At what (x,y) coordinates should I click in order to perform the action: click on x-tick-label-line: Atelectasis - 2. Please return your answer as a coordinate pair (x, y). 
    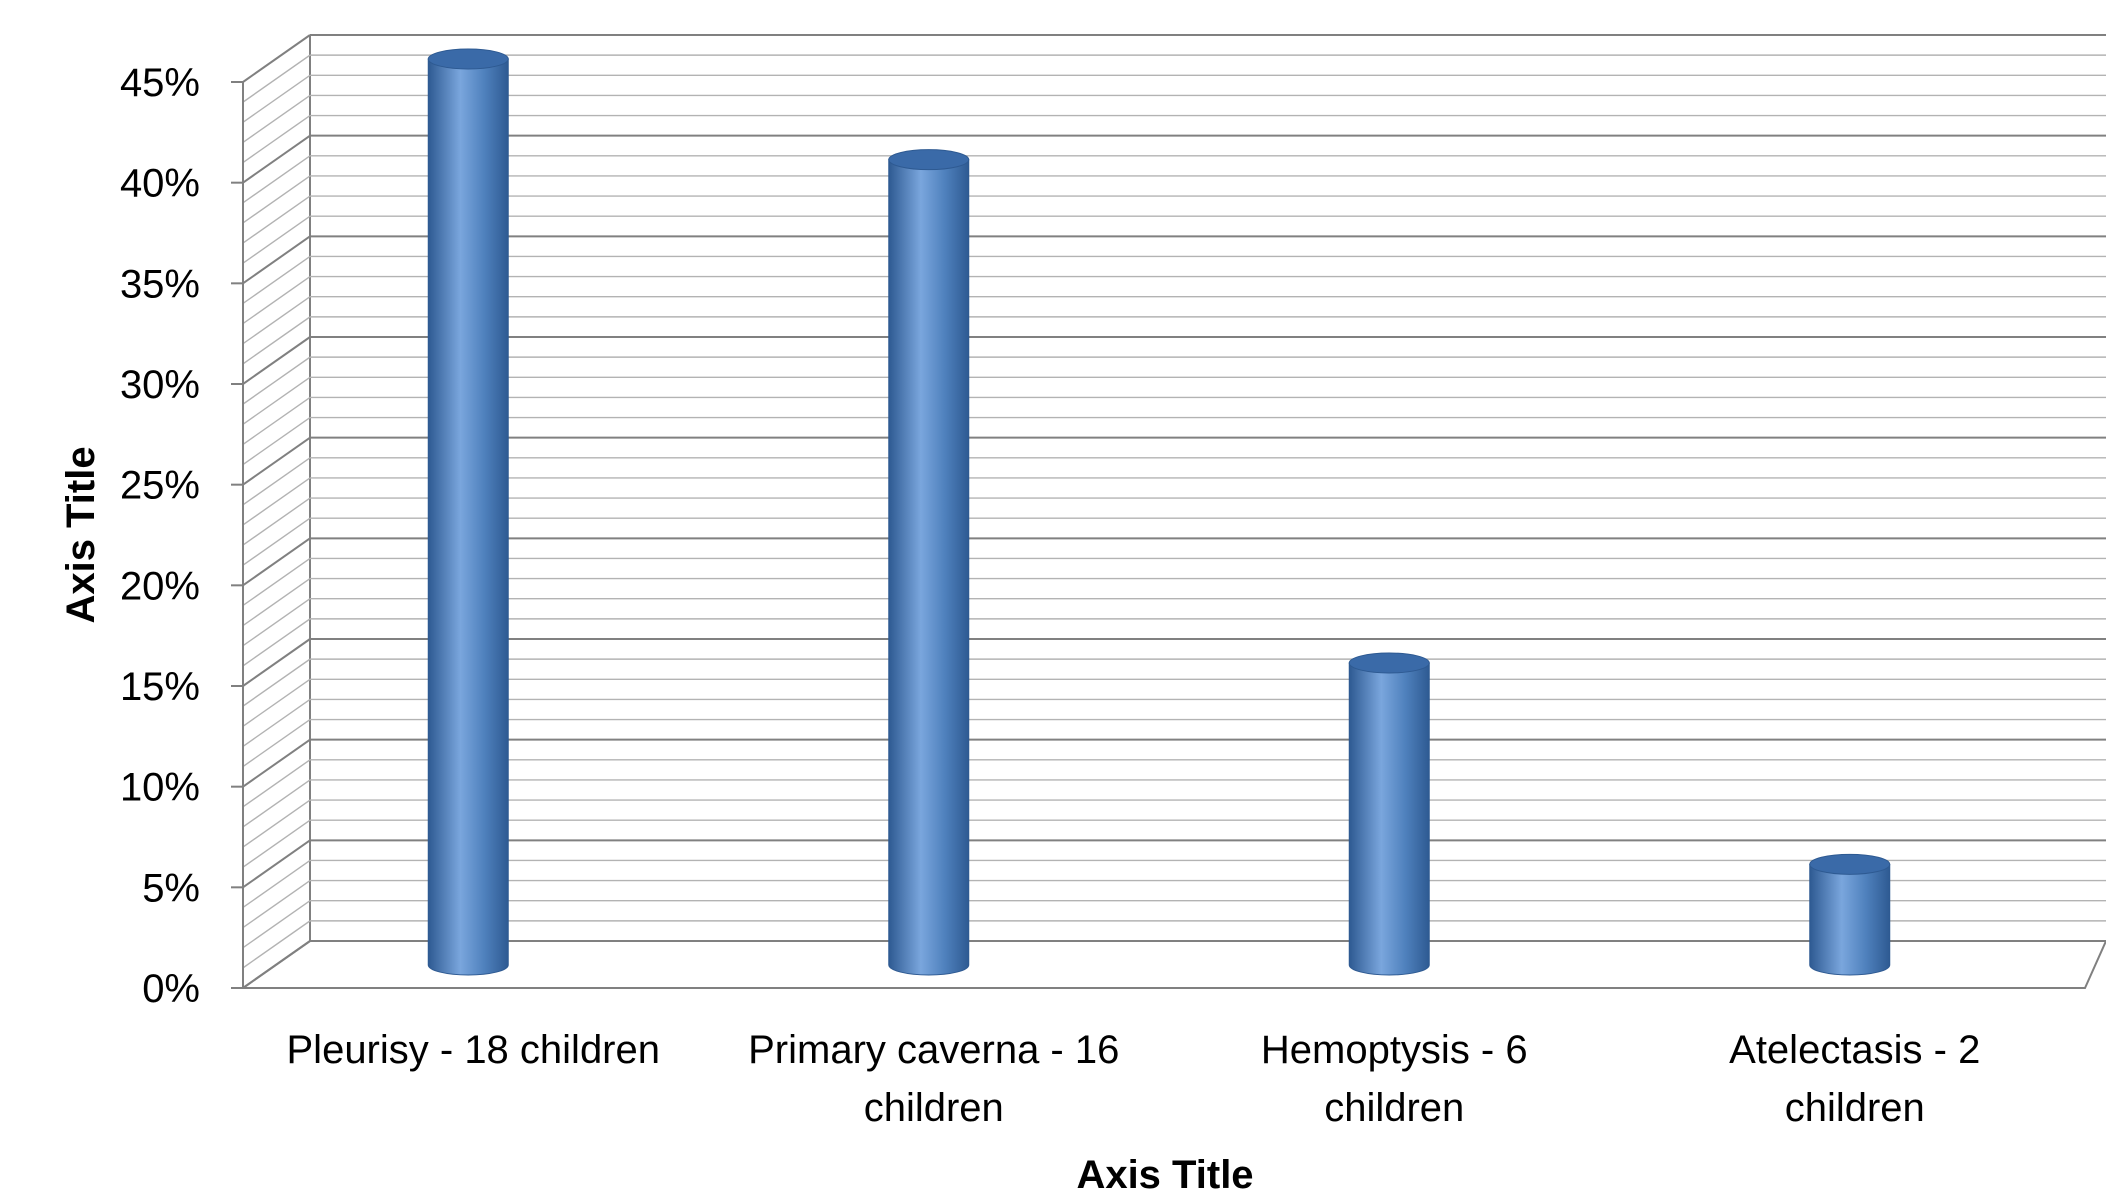
    Looking at the image, I should click on (1854, 1050).